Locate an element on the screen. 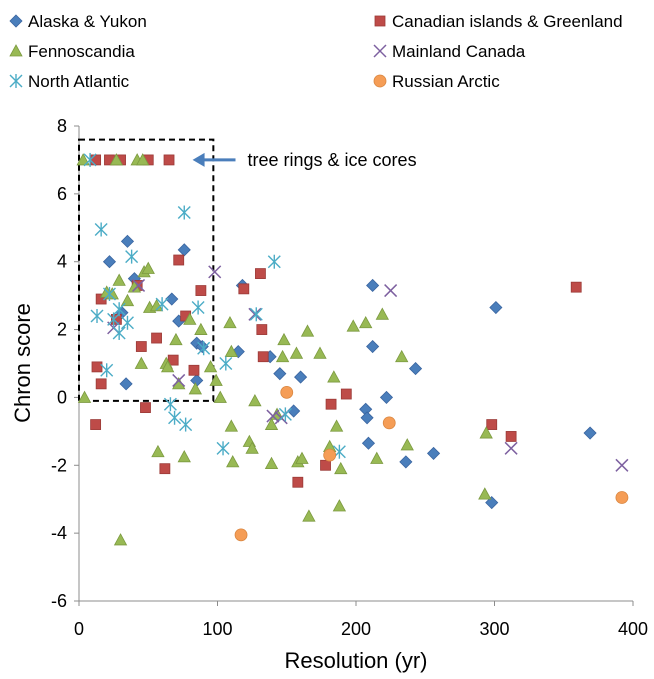  y-tick-label: -2 is located at coordinates (59, 465).